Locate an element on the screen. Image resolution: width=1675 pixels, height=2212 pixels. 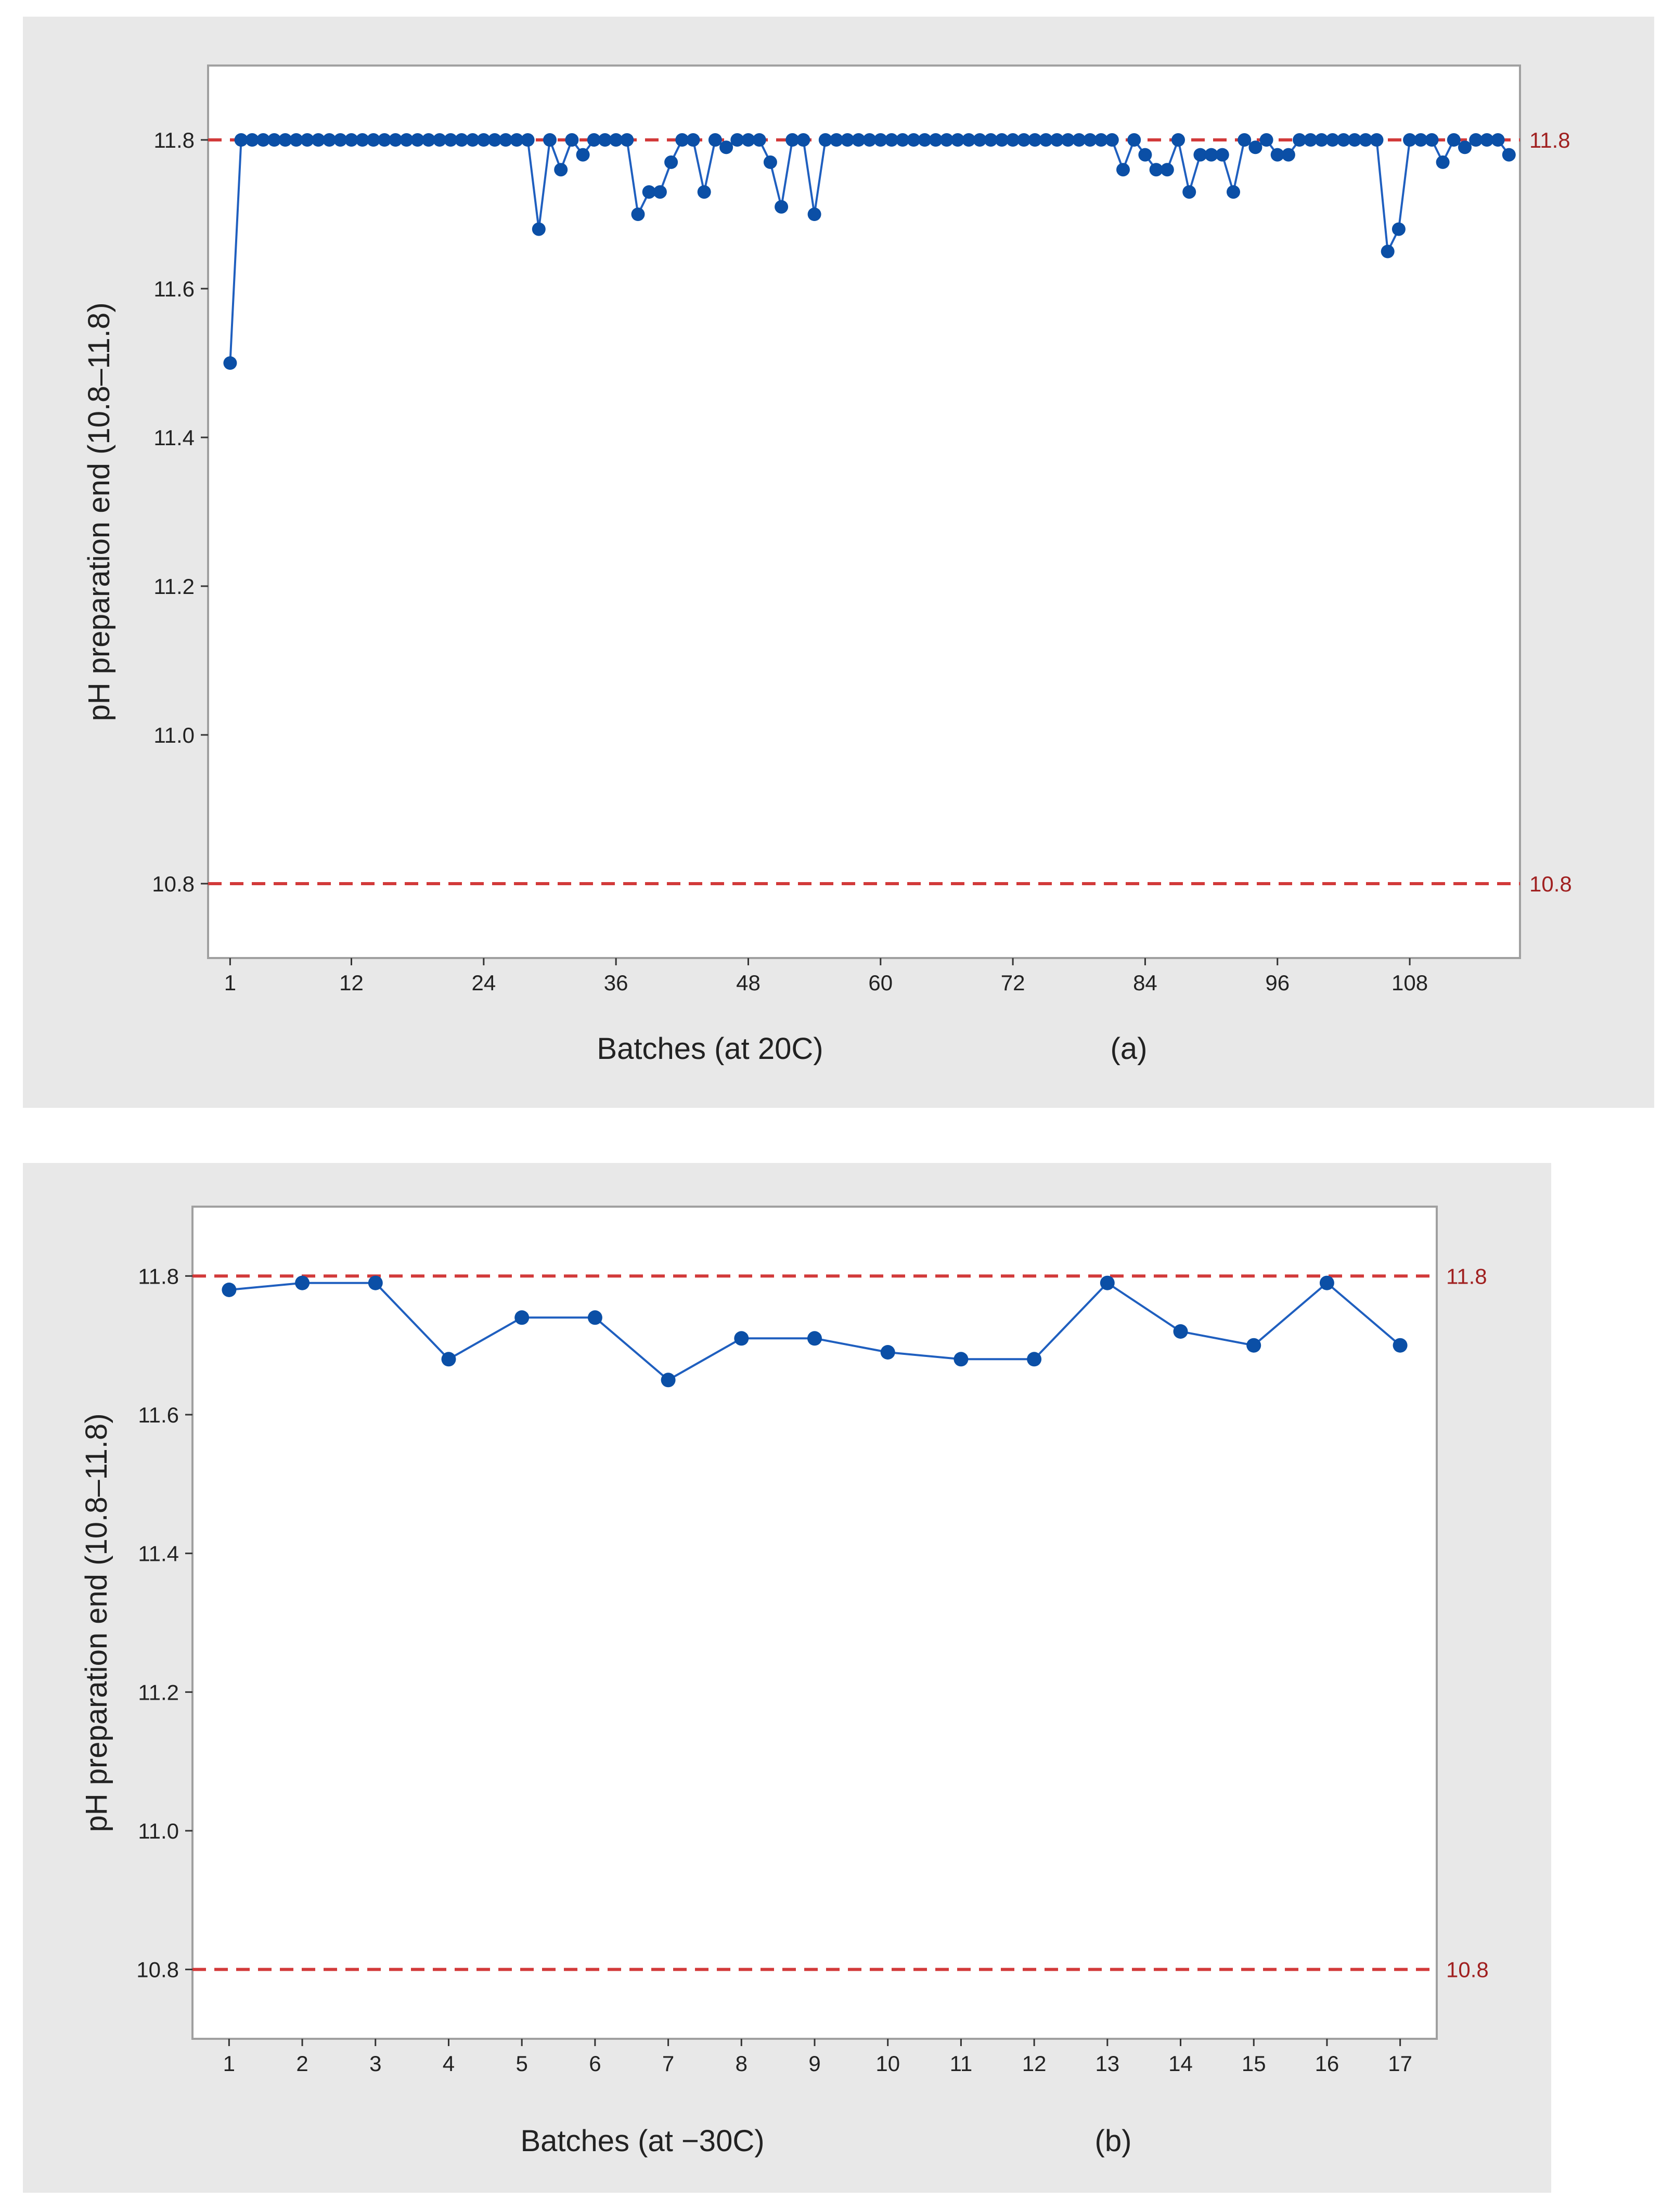
chart-a-x-axis: 1 12 24 36 48 60 72 84 96 108 is located at coordinates (826, 976).